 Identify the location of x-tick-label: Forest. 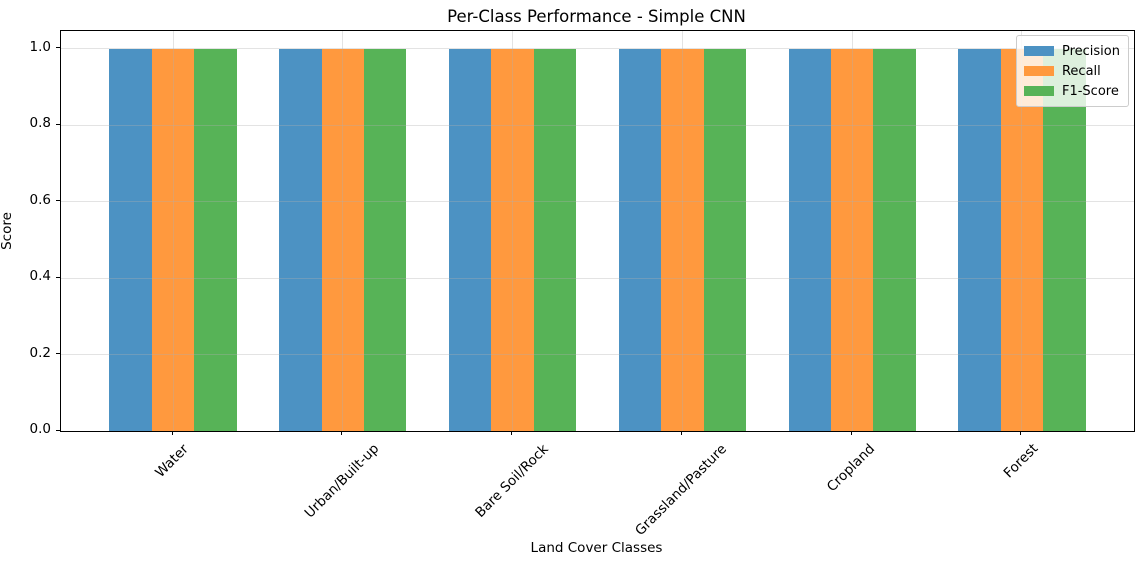
(1021, 461).